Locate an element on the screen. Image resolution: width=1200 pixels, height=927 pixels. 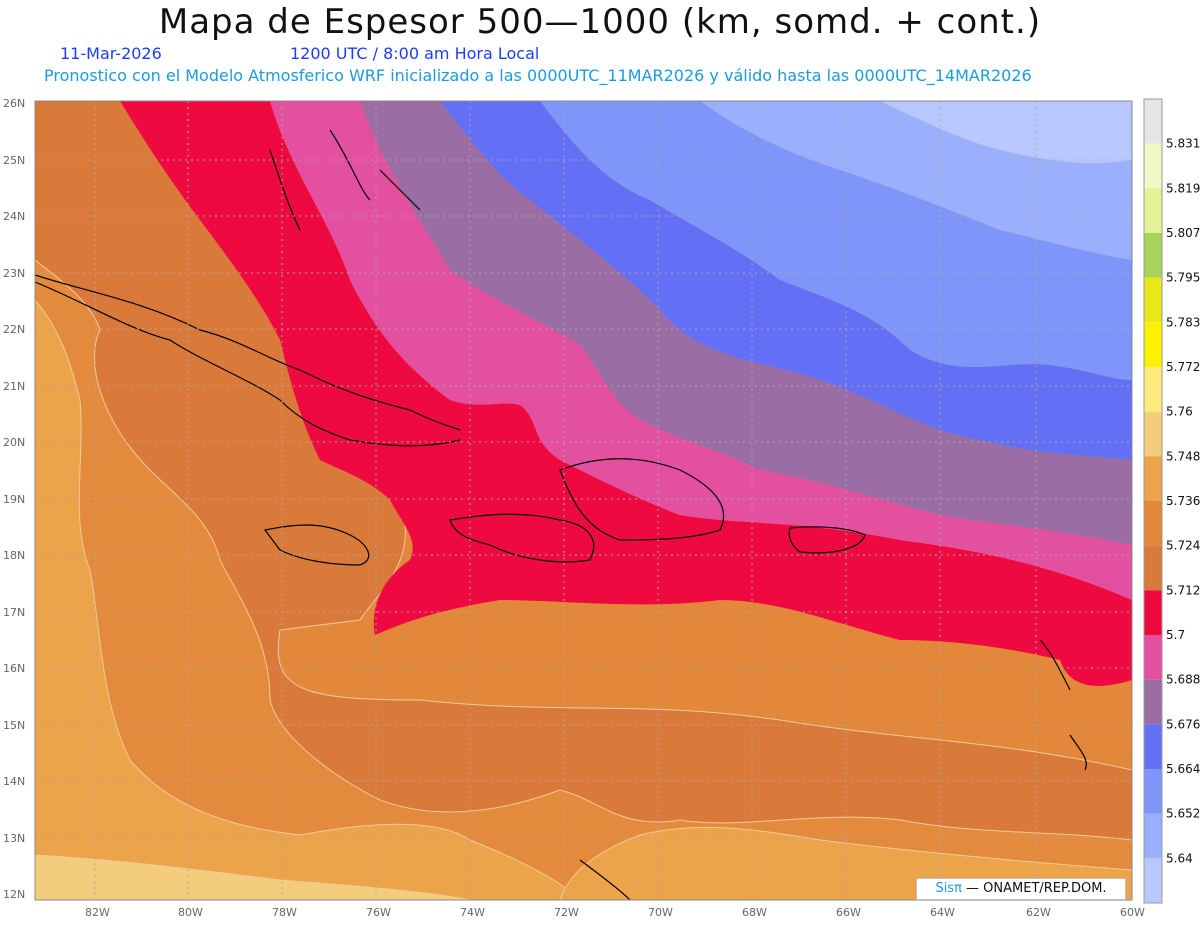
lon-tick-label: 78W is located at coordinates (284, 912).